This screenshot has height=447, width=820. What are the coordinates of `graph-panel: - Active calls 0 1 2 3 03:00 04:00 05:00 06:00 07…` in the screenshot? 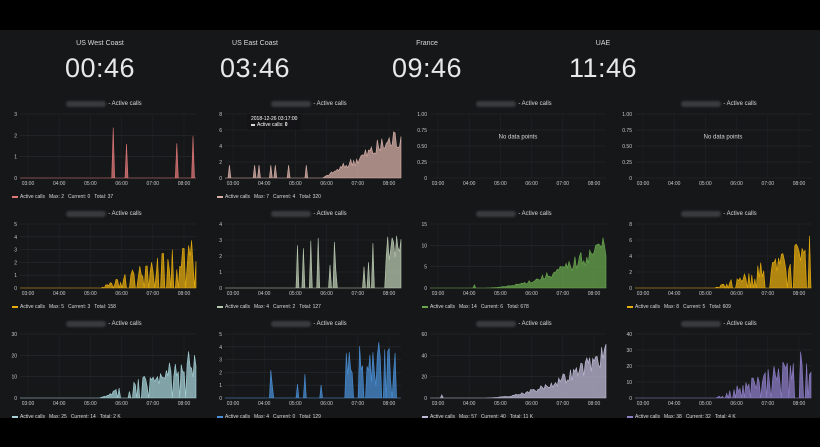 It's located at (104, 149).